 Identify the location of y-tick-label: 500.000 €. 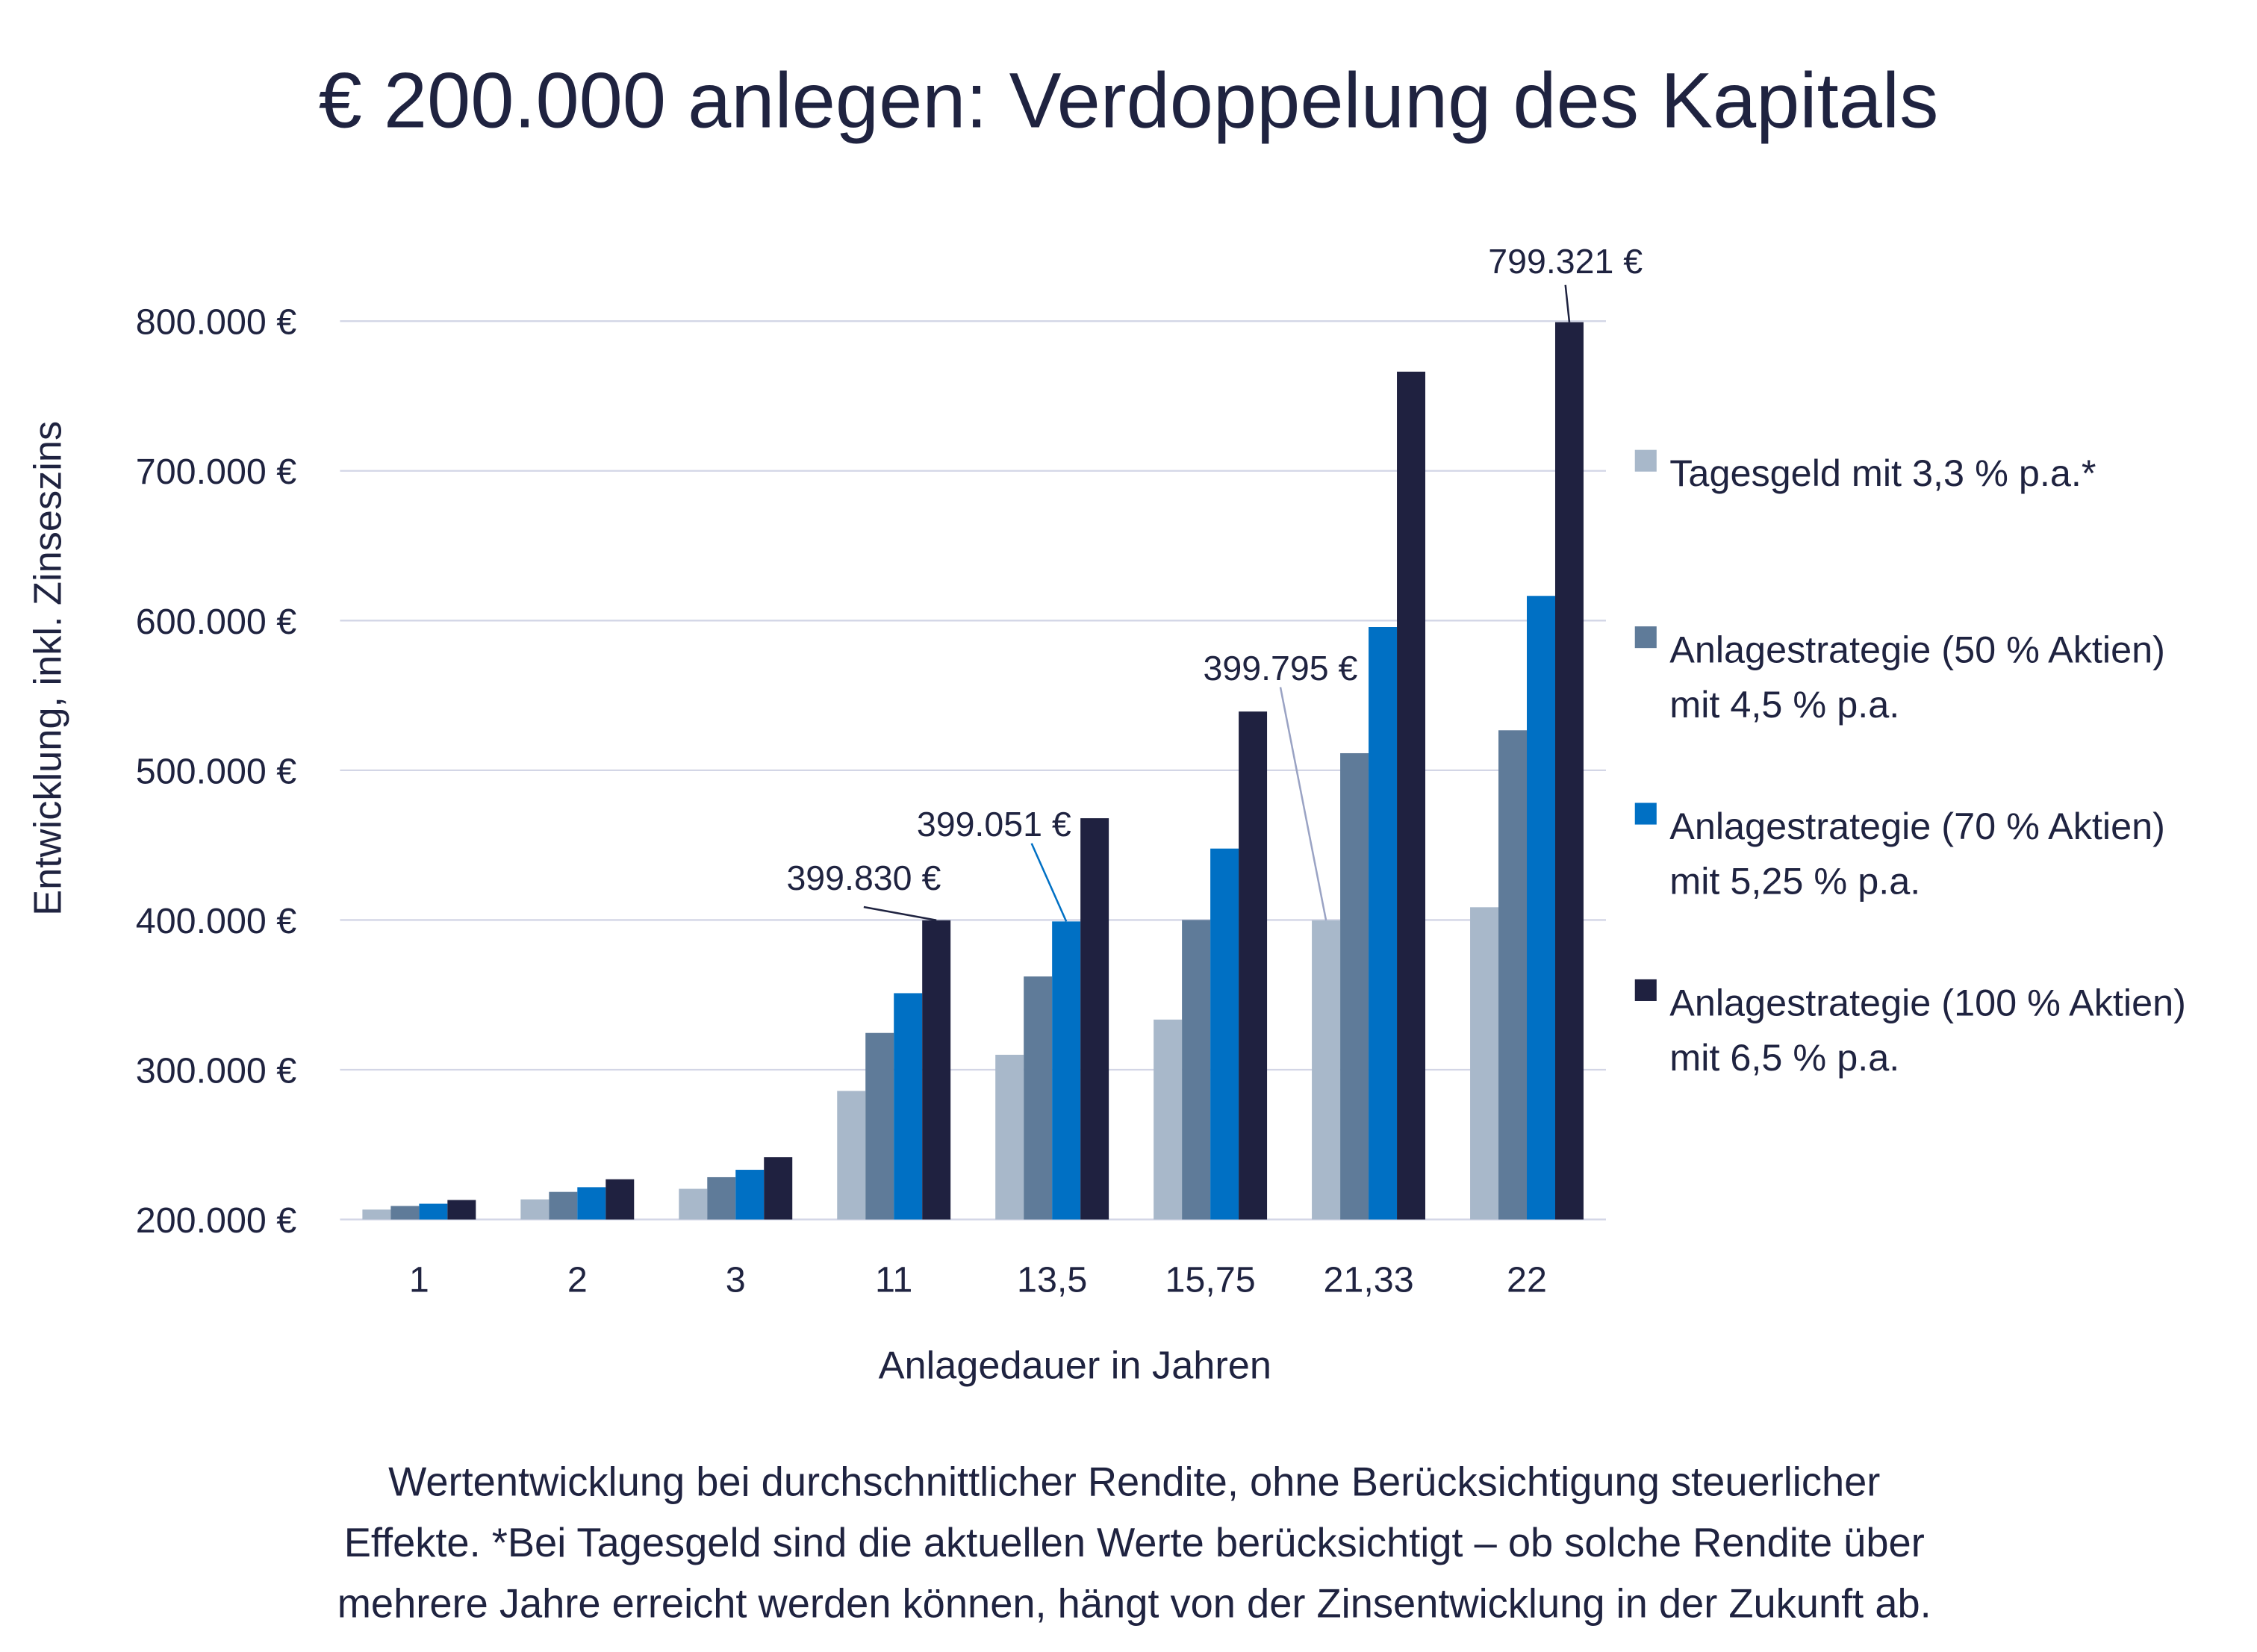
(216, 771).